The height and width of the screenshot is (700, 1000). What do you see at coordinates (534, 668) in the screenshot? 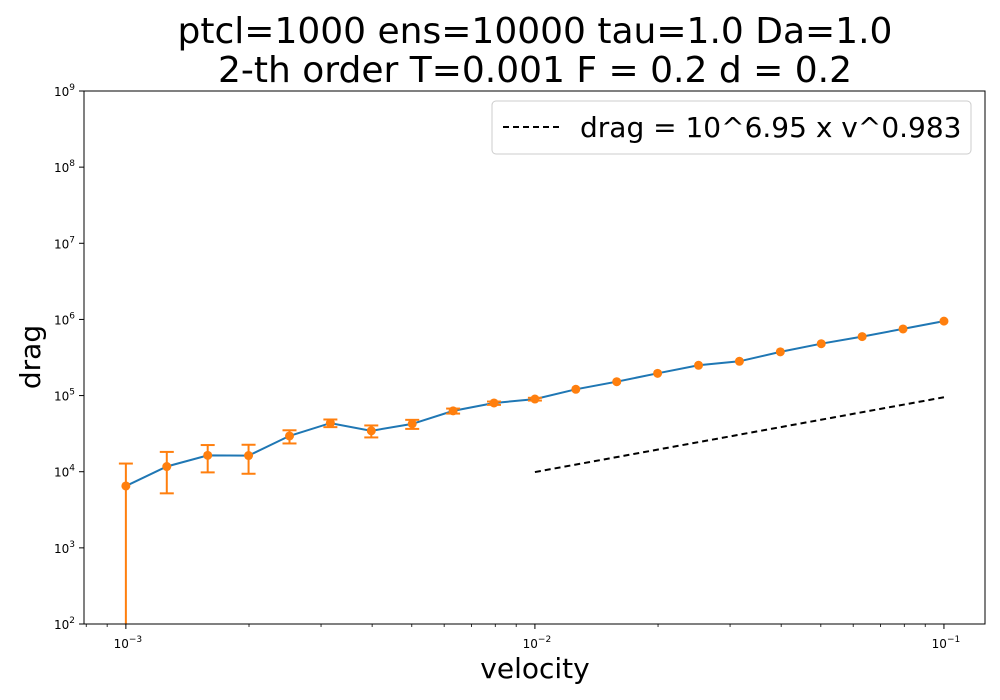
I see `x-axis-label: velocity` at bounding box center [534, 668].